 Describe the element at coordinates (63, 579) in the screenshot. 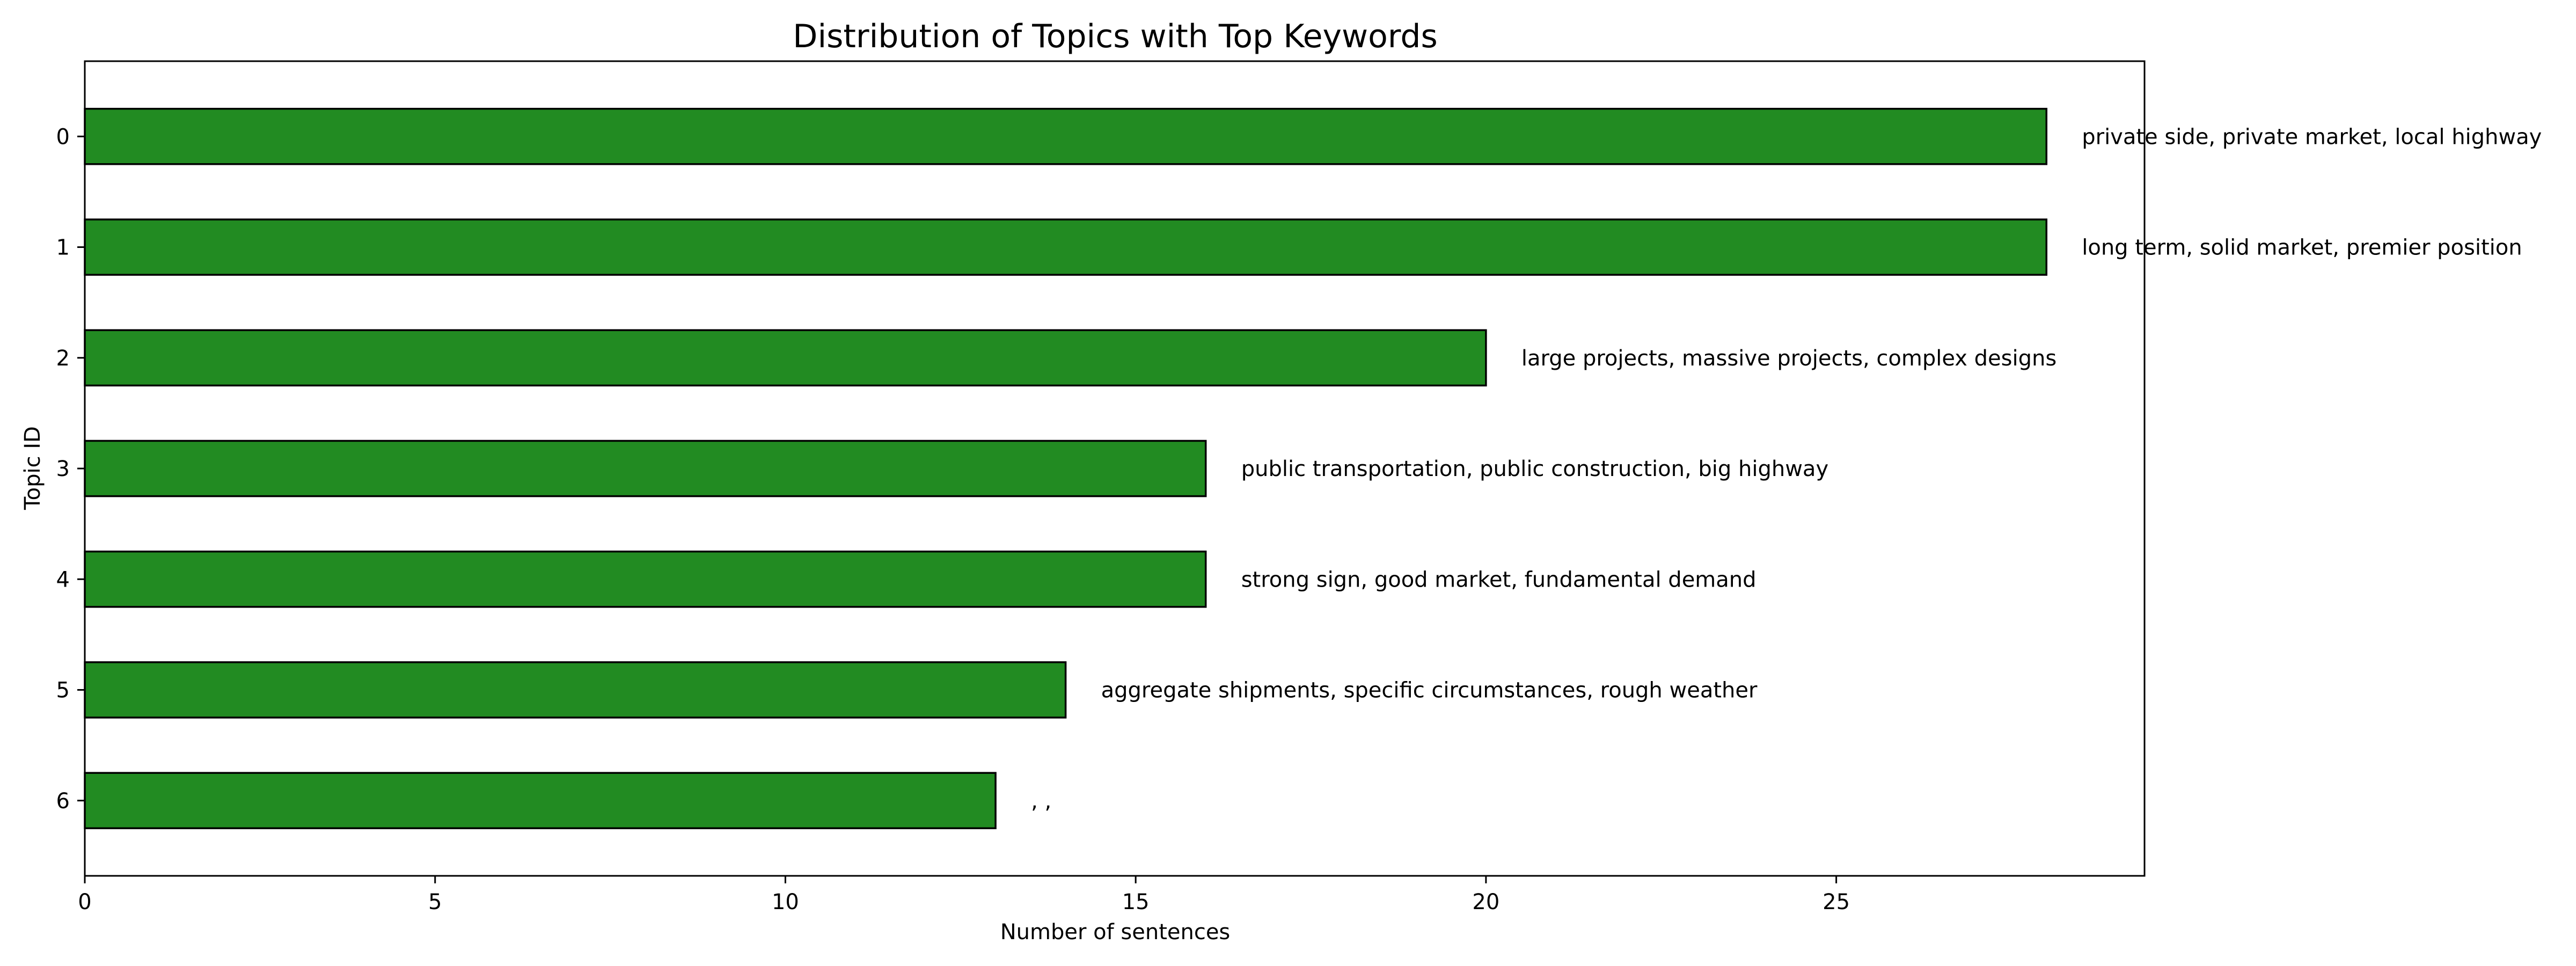

I see `y-tick-label: 4` at that location.